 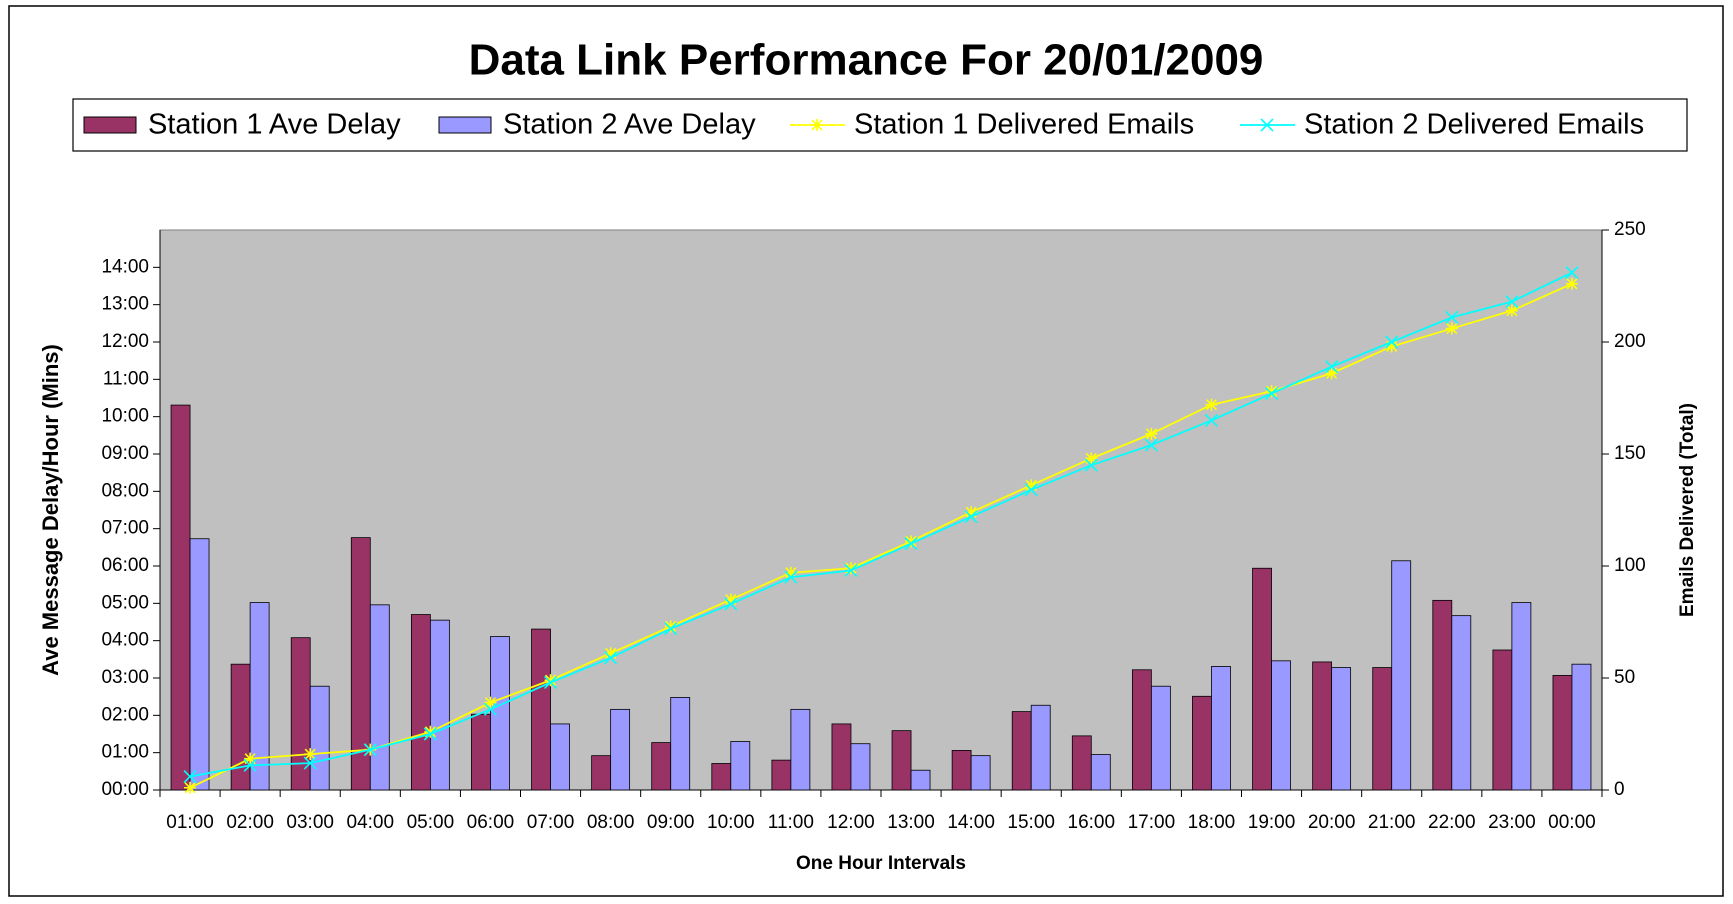 I want to click on x-tick-label: 01:00, so click(x=190, y=822).